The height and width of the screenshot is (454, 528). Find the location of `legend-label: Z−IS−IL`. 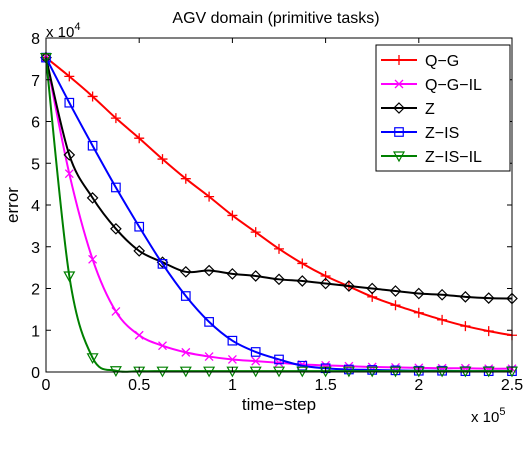

legend-label: Z−IS−IL is located at coordinates (453, 157).